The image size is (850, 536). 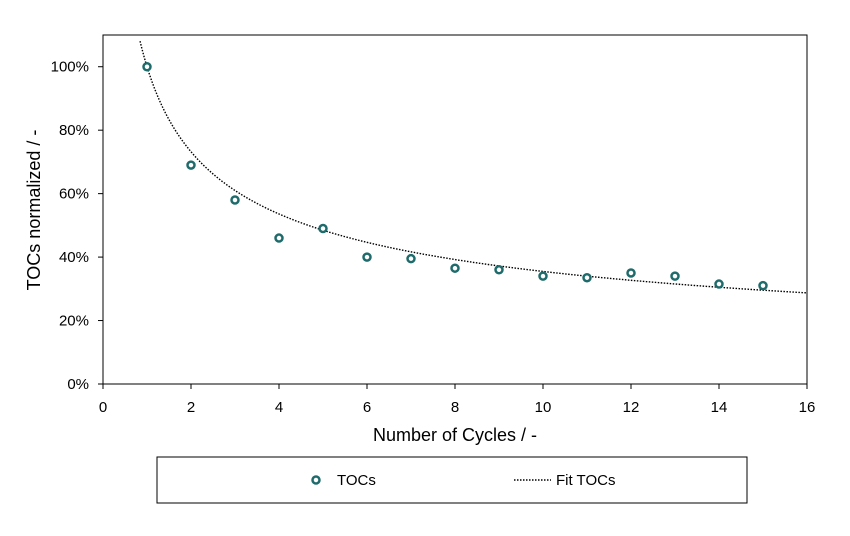 I want to click on legend-box, so click(x=452, y=480).